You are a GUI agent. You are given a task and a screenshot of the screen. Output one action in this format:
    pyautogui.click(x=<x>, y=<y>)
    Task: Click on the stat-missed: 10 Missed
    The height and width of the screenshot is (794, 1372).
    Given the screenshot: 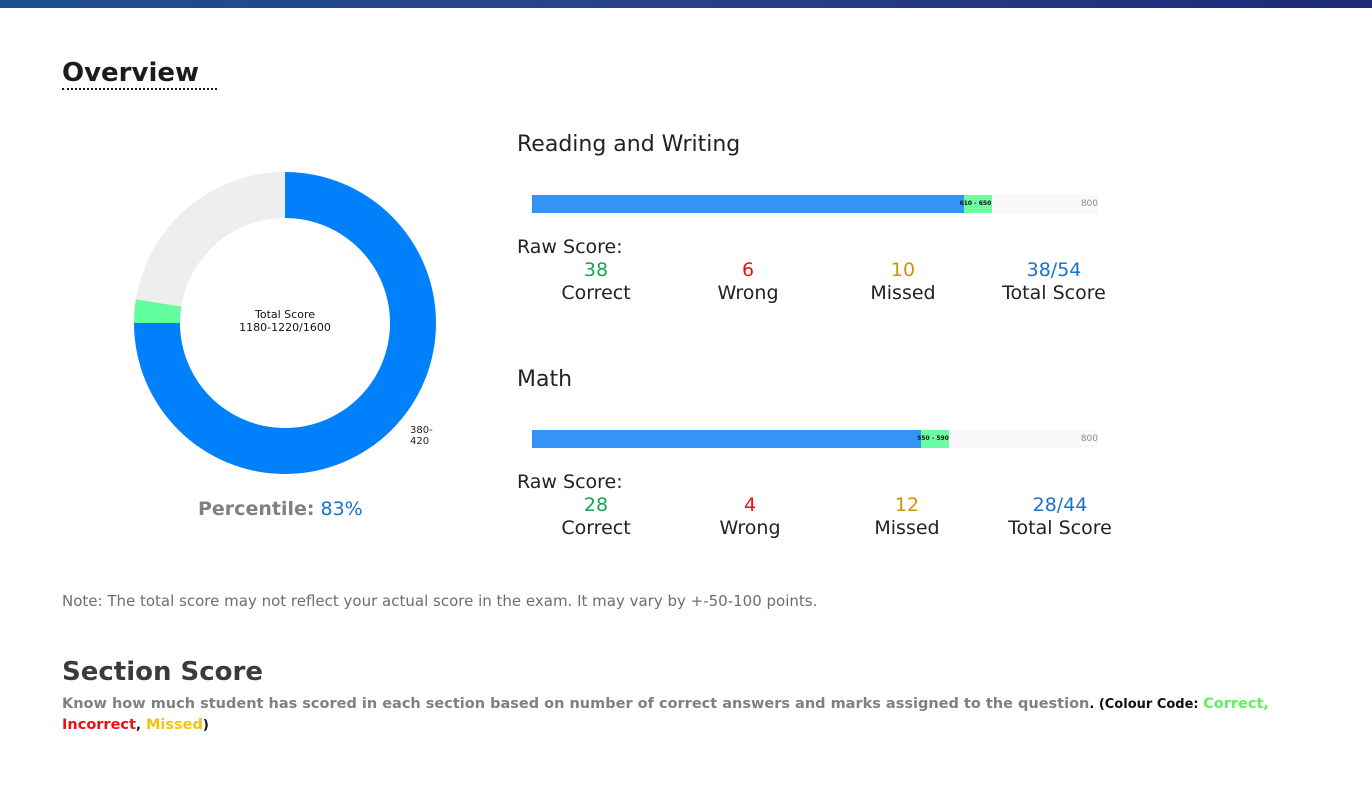 What is the action you would take?
    pyautogui.click(x=903, y=282)
    